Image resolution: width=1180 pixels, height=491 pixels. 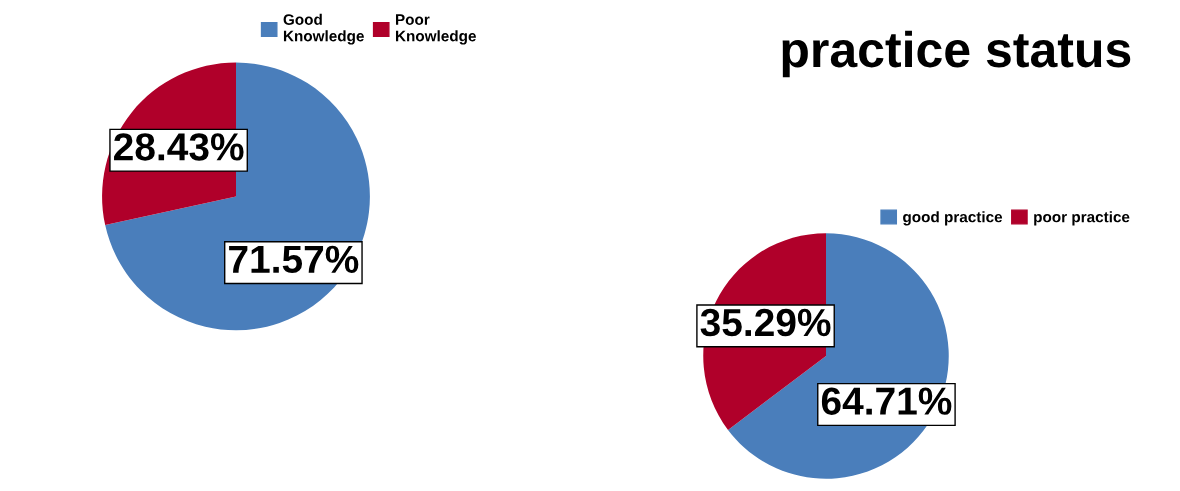 What do you see at coordinates (1082, 218) in the screenshot?
I see `legend-label: poor practice` at bounding box center [1082, 218].